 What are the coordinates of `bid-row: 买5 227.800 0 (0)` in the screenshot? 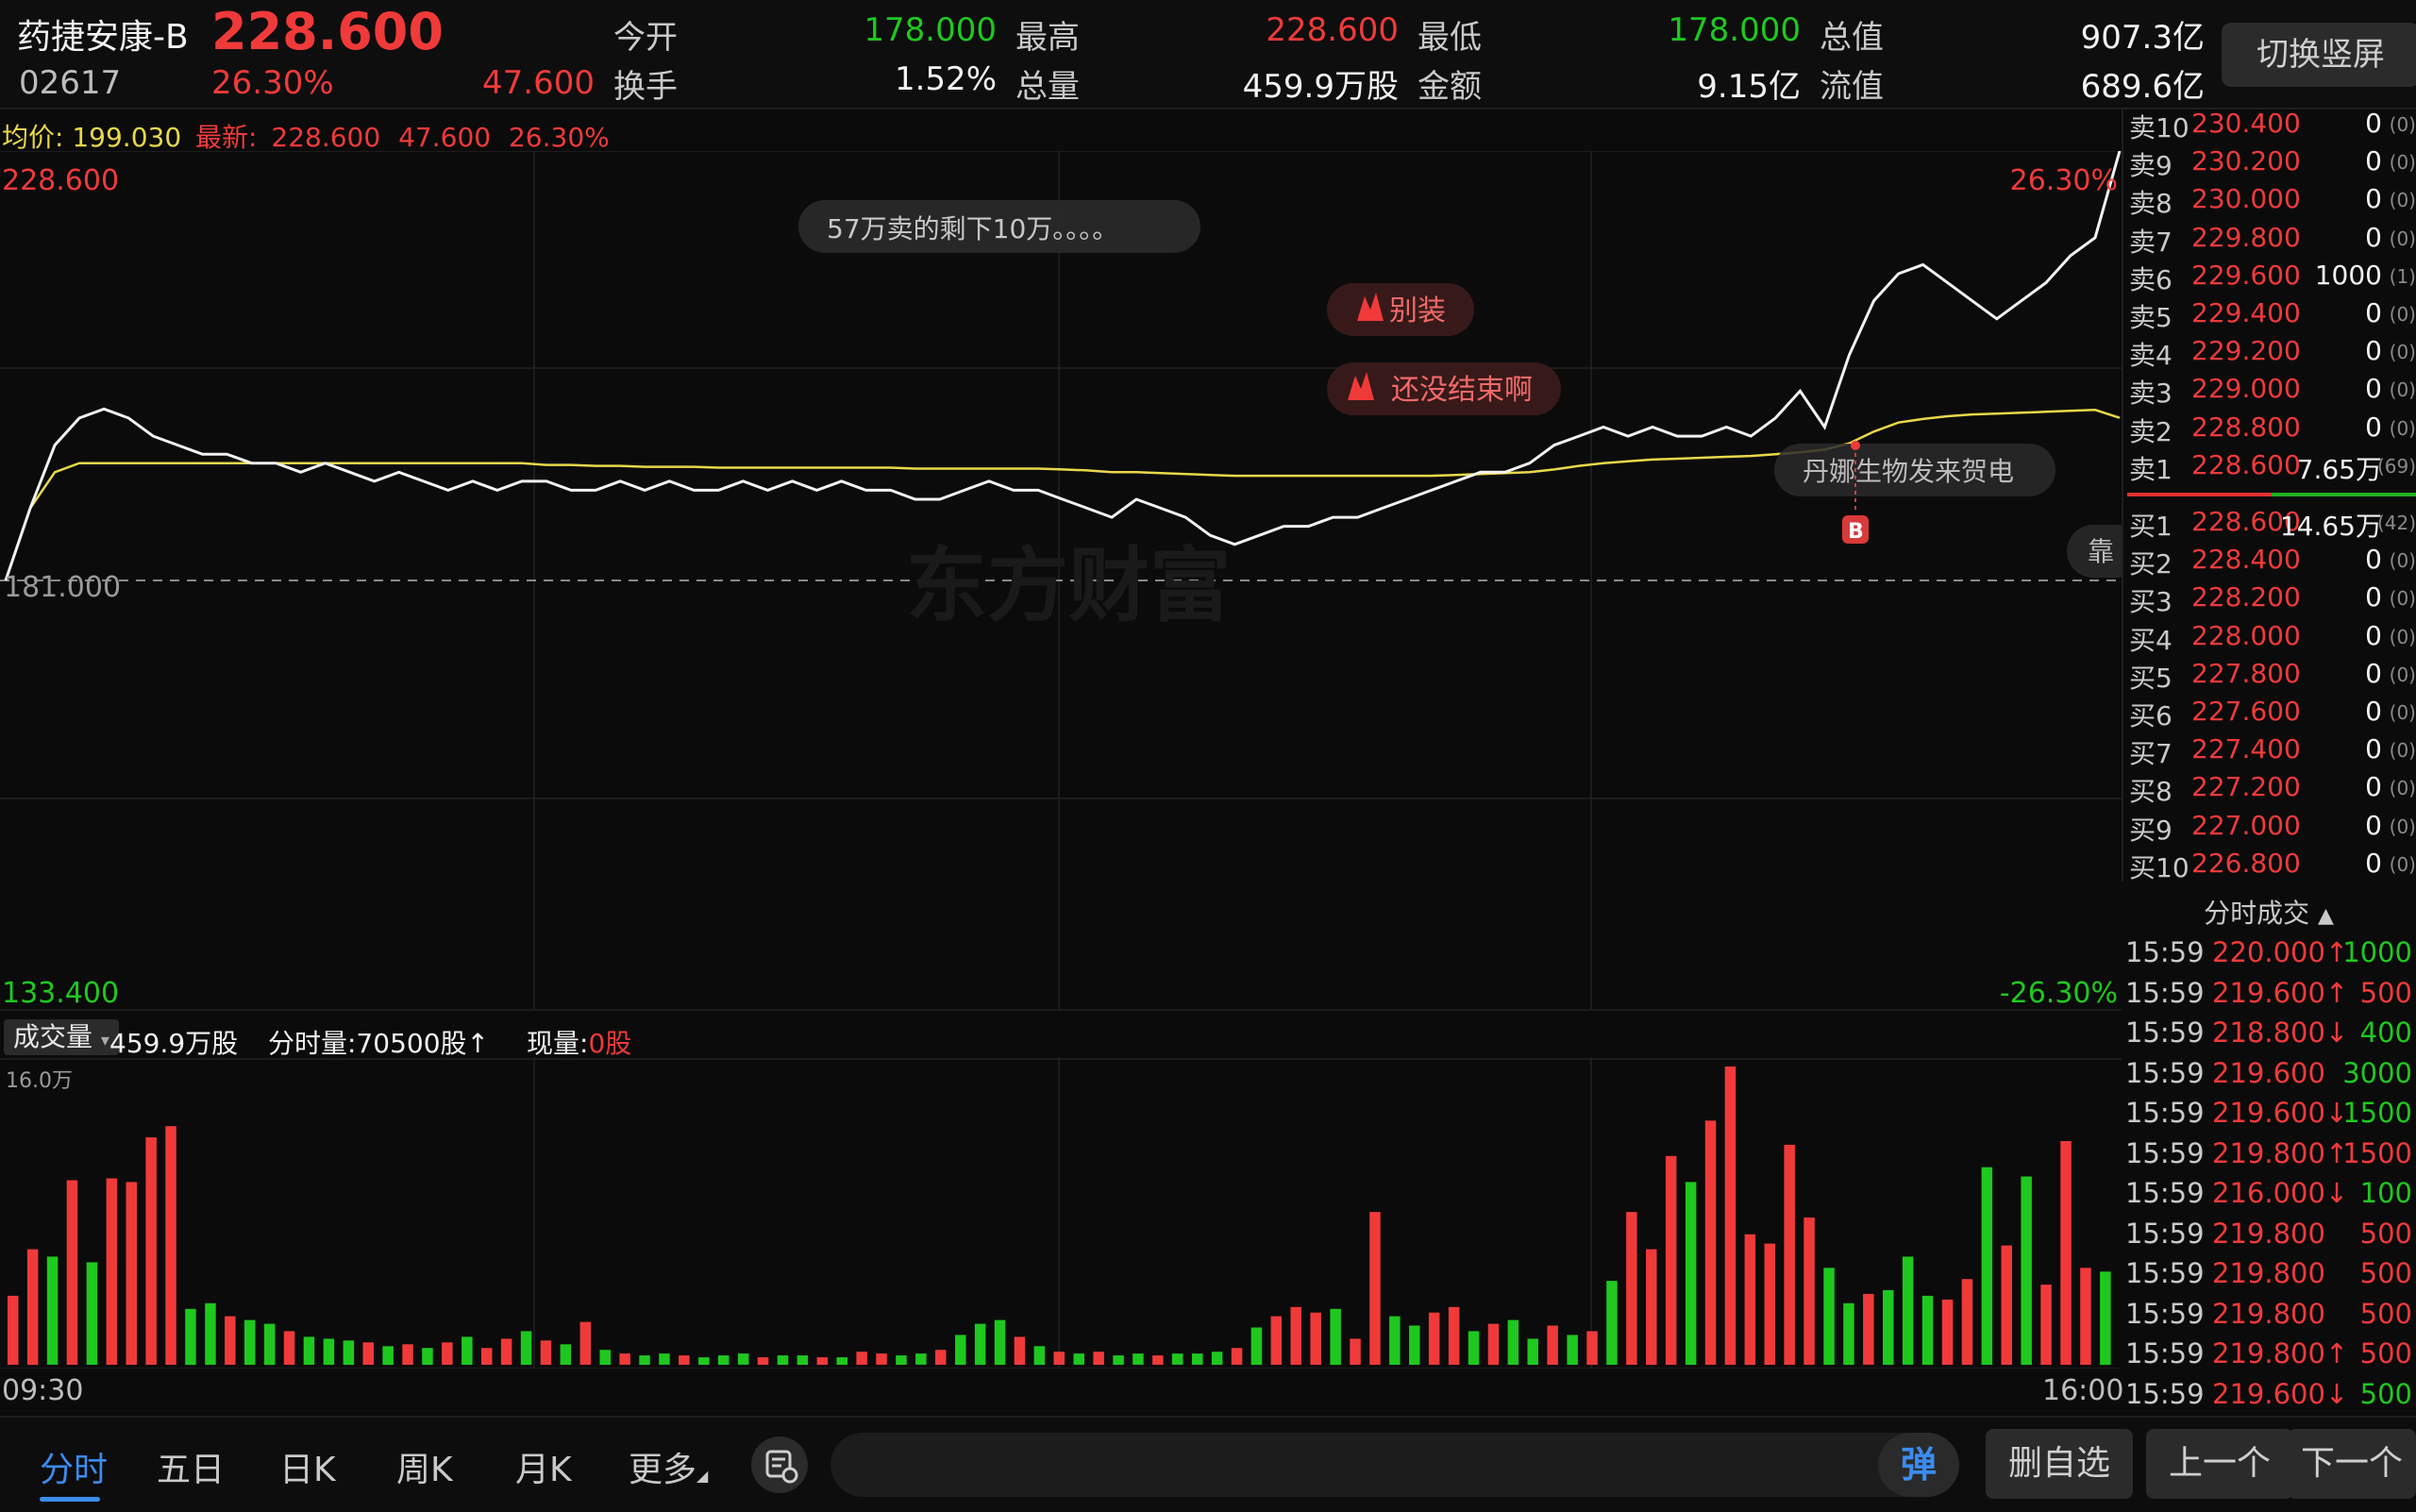 It's located at (2272, 677).